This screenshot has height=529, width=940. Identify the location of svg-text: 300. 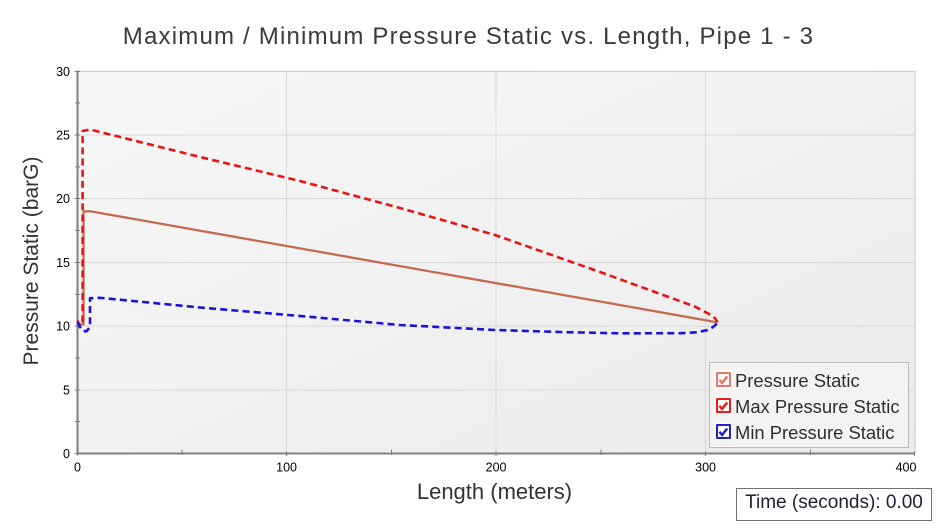
(705, 468).